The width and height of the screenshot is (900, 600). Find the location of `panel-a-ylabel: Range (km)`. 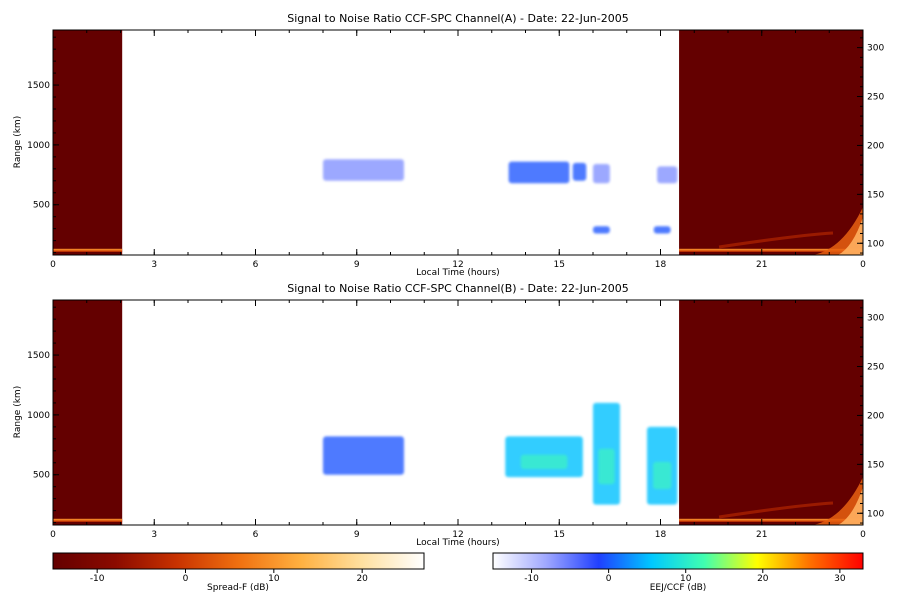

panel-a-ylabel: Range (km) is located at coordinates (18, 142).